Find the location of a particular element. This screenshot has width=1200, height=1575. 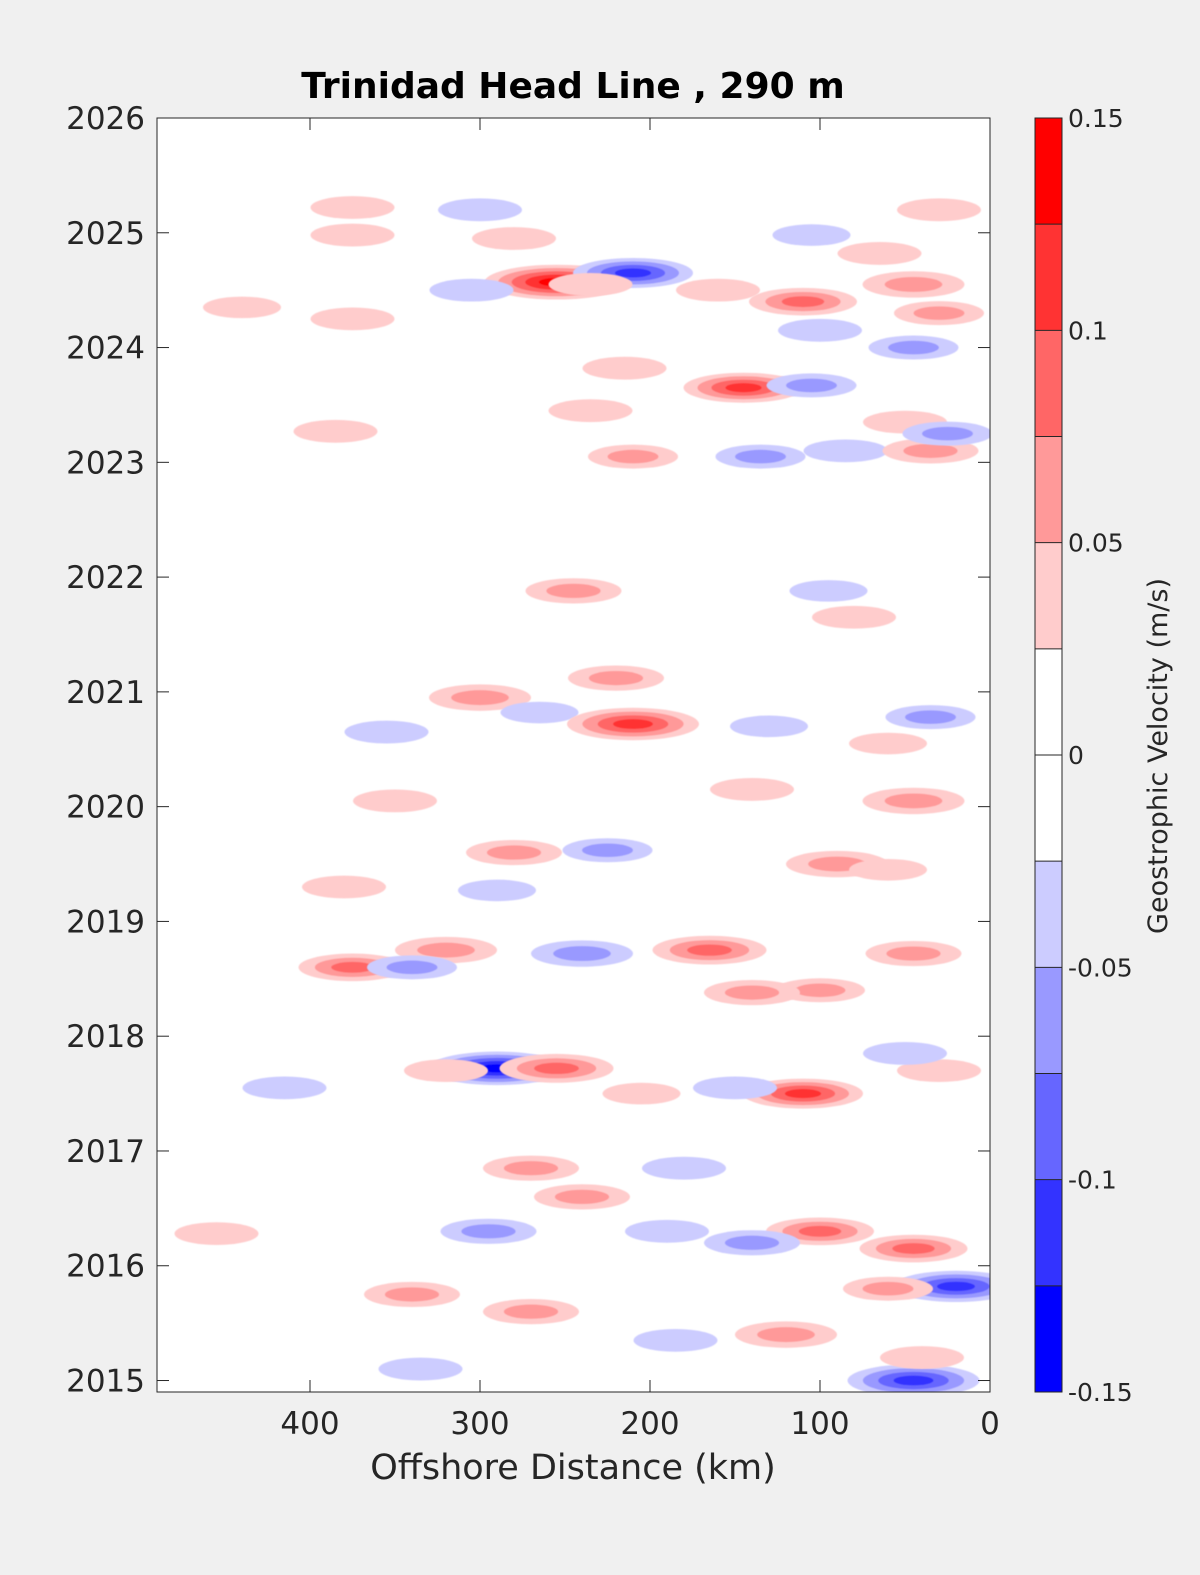

x-tick-label: 100 is located at coordinates (819, 1424).